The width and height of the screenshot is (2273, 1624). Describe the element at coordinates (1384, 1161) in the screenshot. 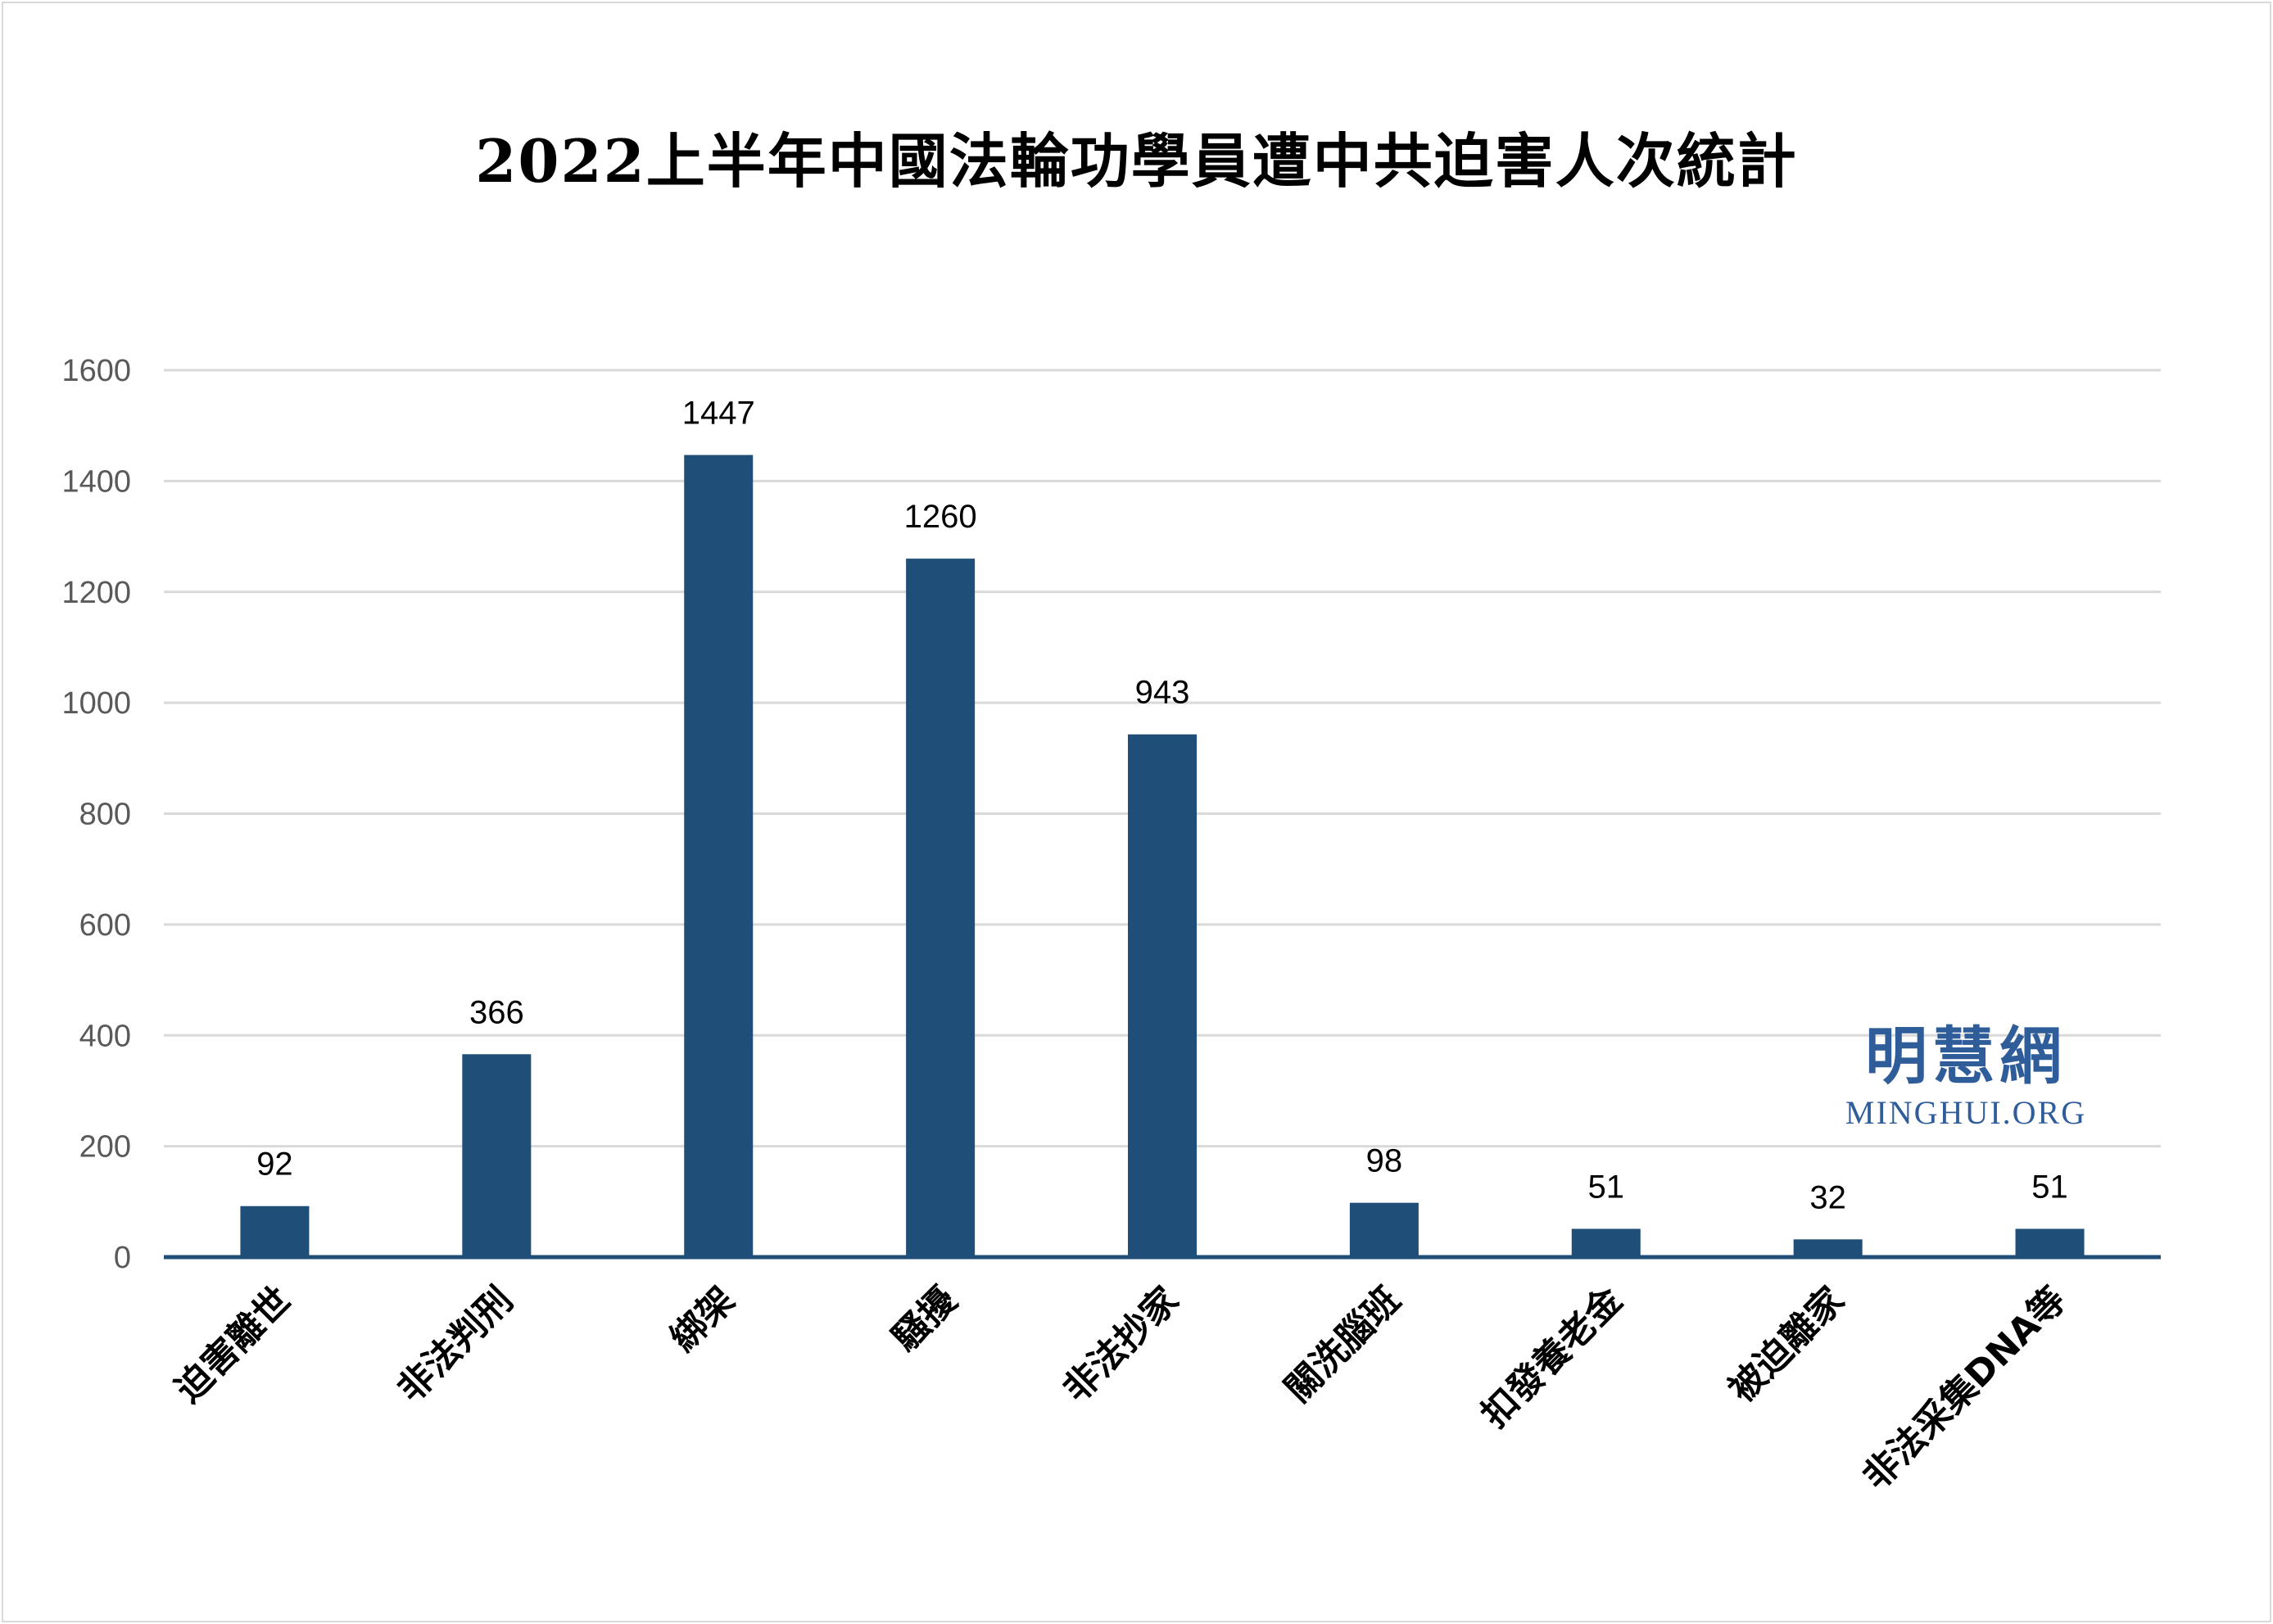

I see `data-label: 98` at that location.